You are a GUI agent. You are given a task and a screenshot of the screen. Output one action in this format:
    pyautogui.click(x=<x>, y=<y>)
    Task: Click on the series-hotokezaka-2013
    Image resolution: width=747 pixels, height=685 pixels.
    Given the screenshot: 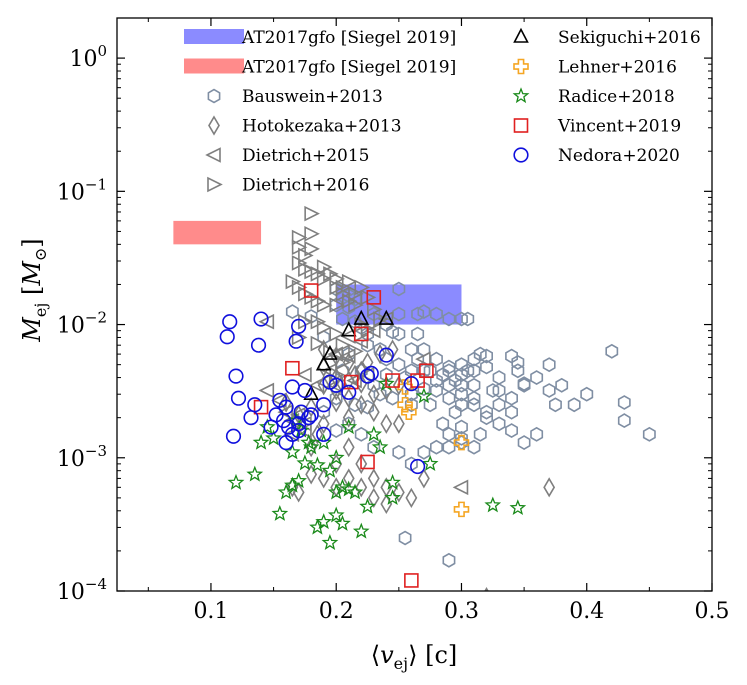 What is the action you would take?
    pyautogui.click(x=418, y=465)
    